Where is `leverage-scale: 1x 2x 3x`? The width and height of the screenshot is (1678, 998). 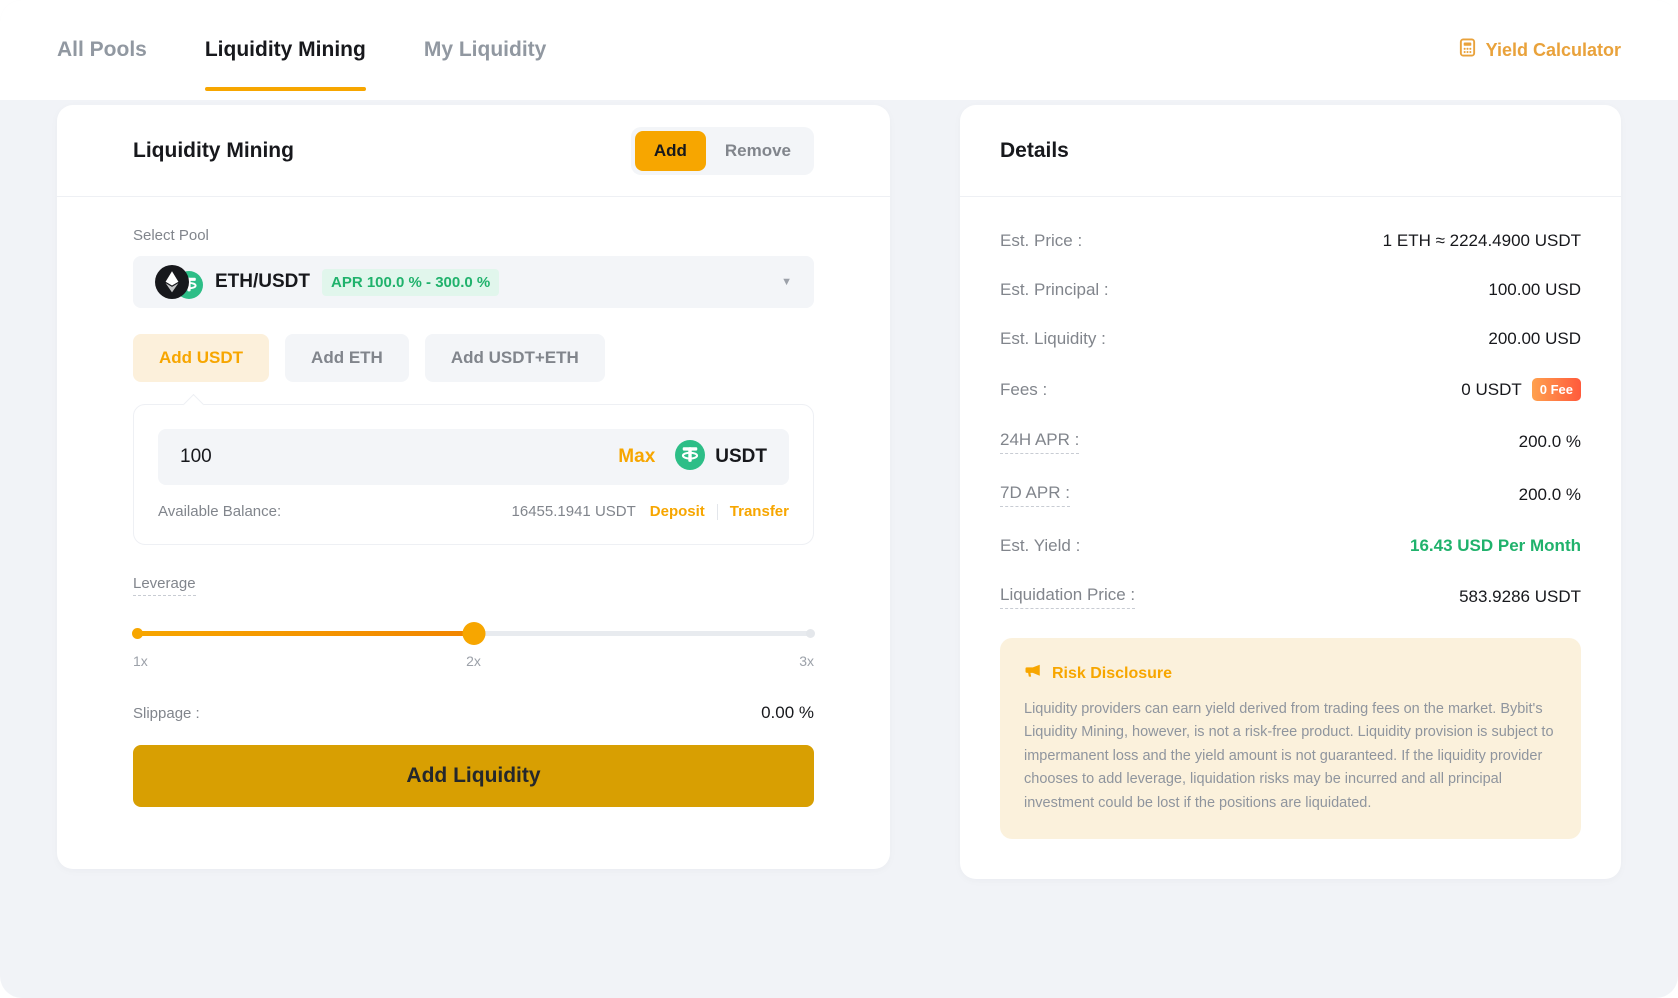 leverage-scale: 1x 2x 3x is located at coordinates (473, 661).